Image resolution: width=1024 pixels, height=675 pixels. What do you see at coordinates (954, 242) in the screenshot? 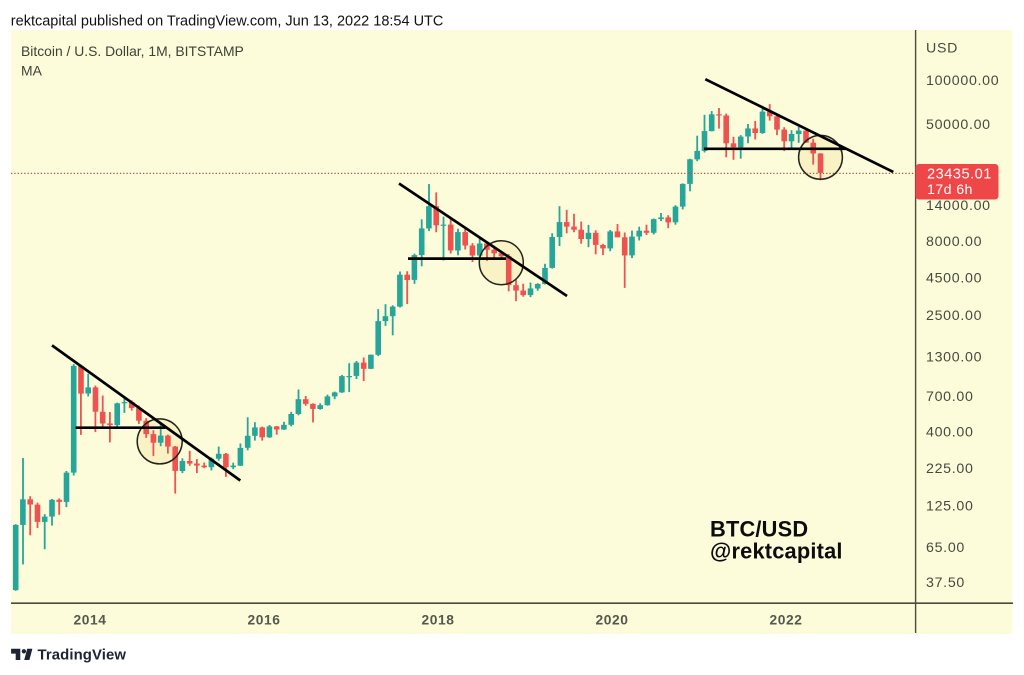
I see `svg-text: 8000.00` at bounding box center [954, 242].